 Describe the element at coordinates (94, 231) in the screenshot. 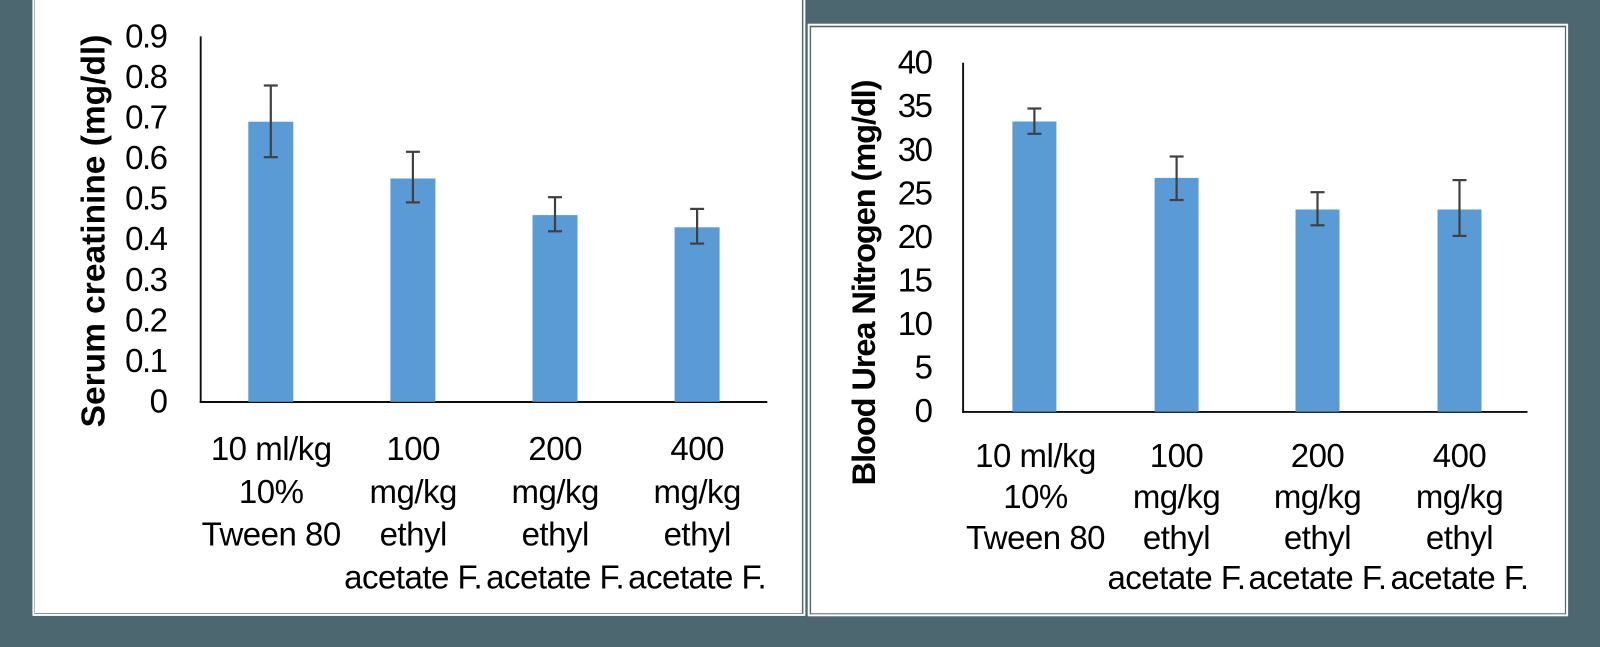

I see `svg-text: Serum creatinine (mg/dl)` at that location.